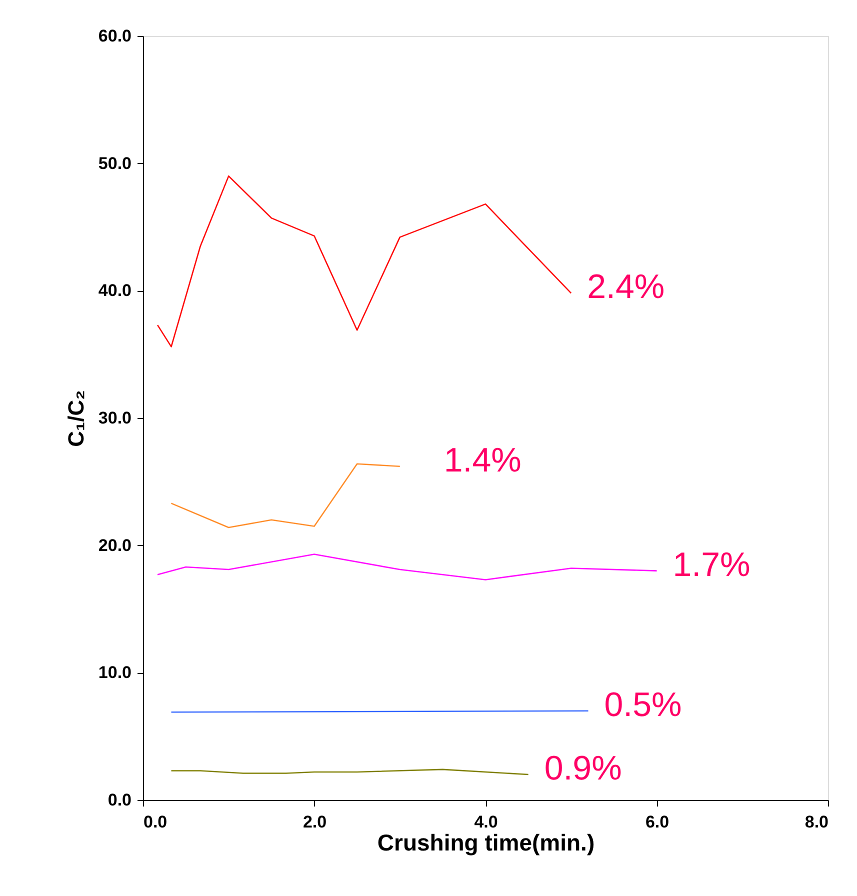 Image resolution: width=857 pixels, height=896 pixels. Describe the element at coordinates (115, 418) in the screenshot. I see `y-tick-label: 30.0` at that location.